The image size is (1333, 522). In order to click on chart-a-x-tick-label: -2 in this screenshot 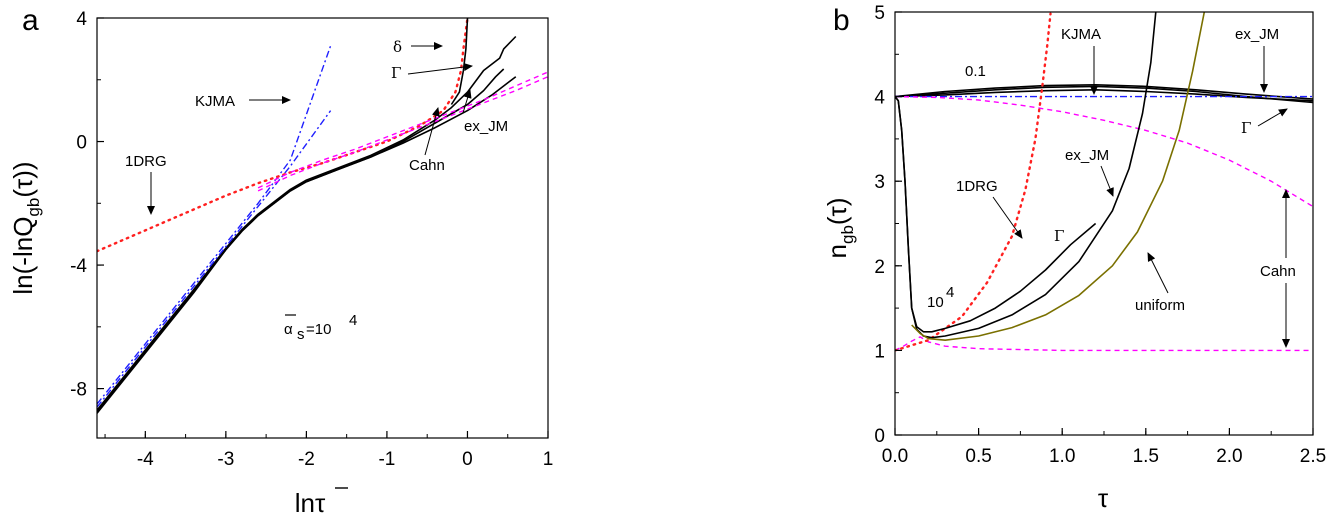, I will do `click(306, 459)`.